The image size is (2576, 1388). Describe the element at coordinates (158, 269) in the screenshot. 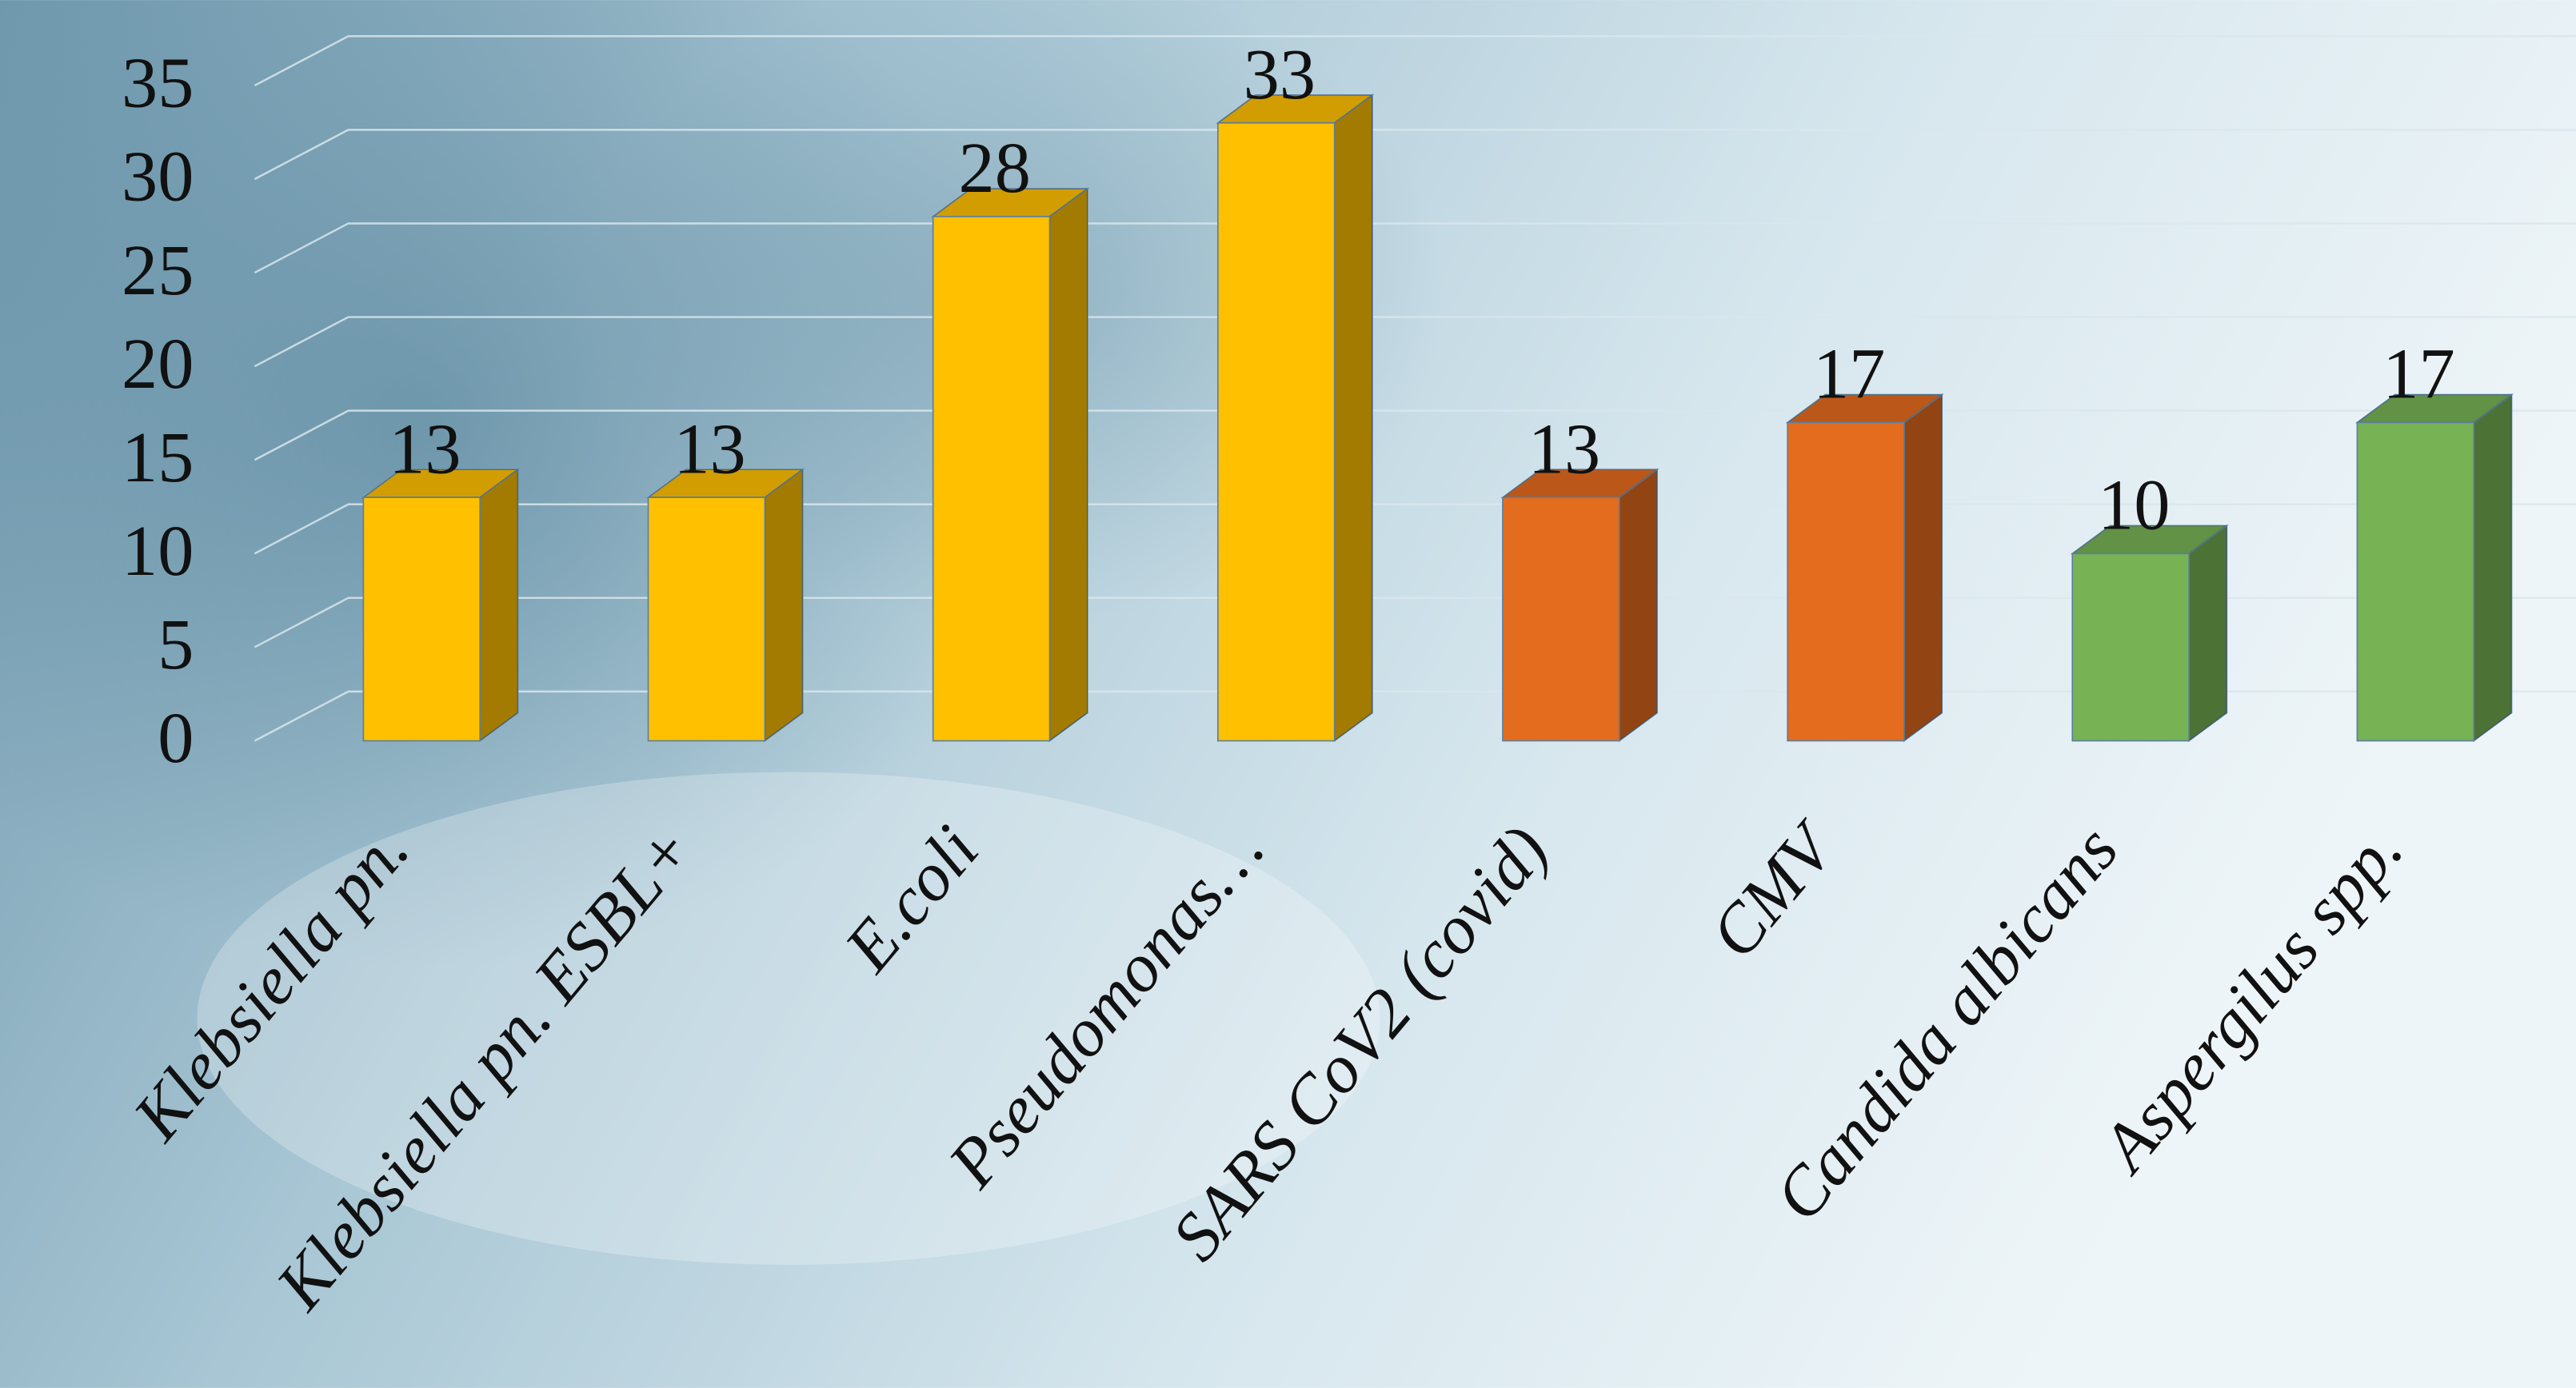

I see `y-tick-label: 25` at that location.